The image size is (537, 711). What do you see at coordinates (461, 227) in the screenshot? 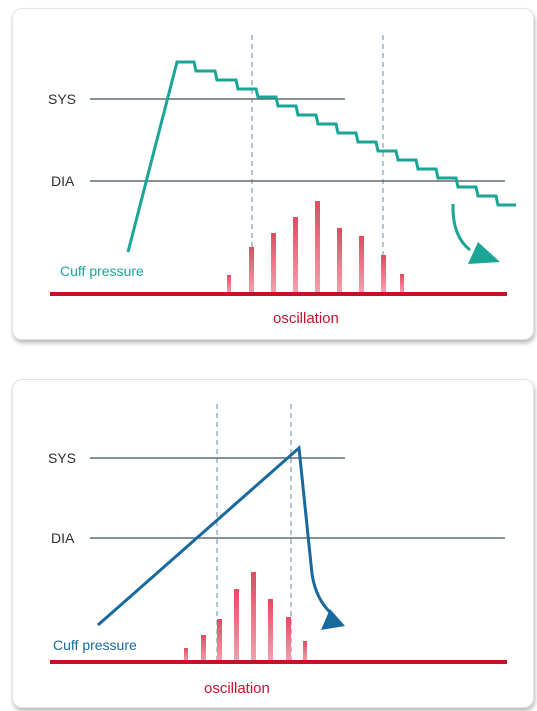
I see `cuff-pressure-curve-tail` at bounding box center [461, 227].